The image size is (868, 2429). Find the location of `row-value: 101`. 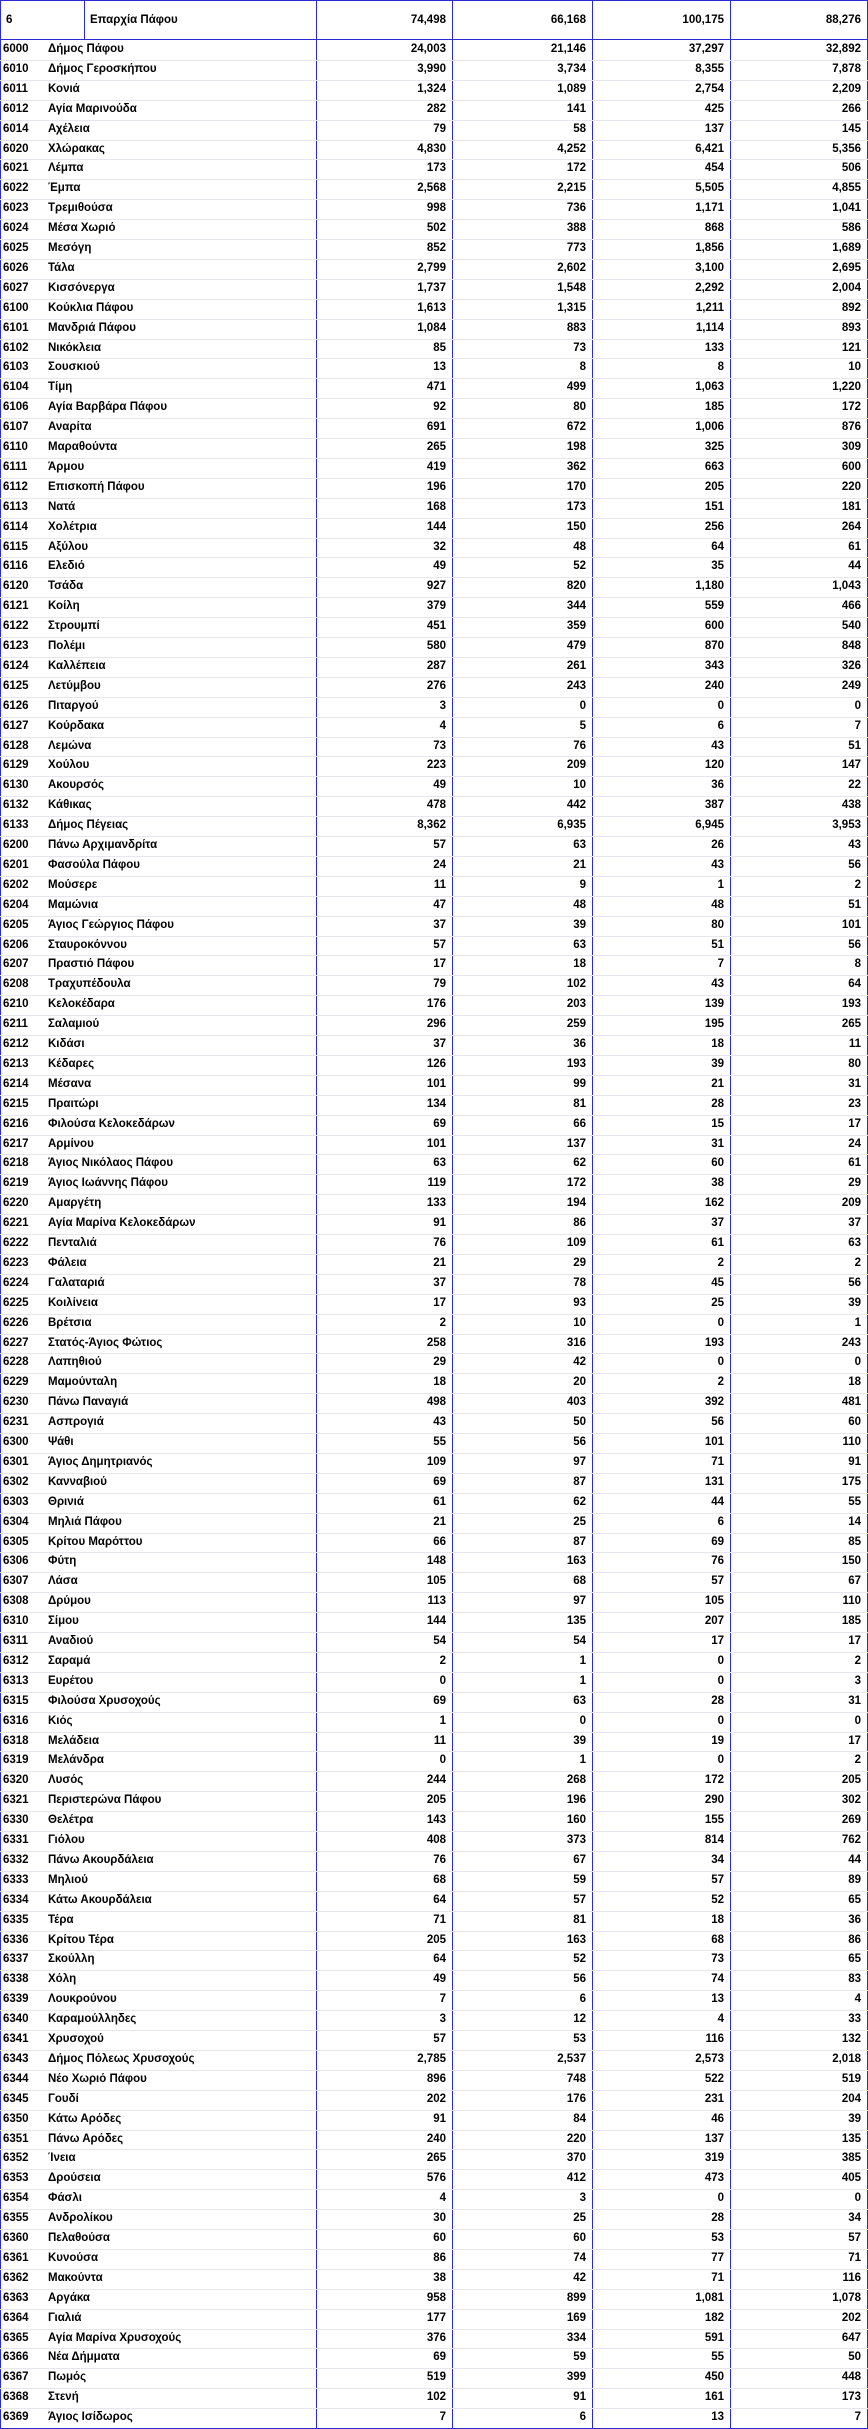

row-value: 101 is located at coordinates (714, 1442).